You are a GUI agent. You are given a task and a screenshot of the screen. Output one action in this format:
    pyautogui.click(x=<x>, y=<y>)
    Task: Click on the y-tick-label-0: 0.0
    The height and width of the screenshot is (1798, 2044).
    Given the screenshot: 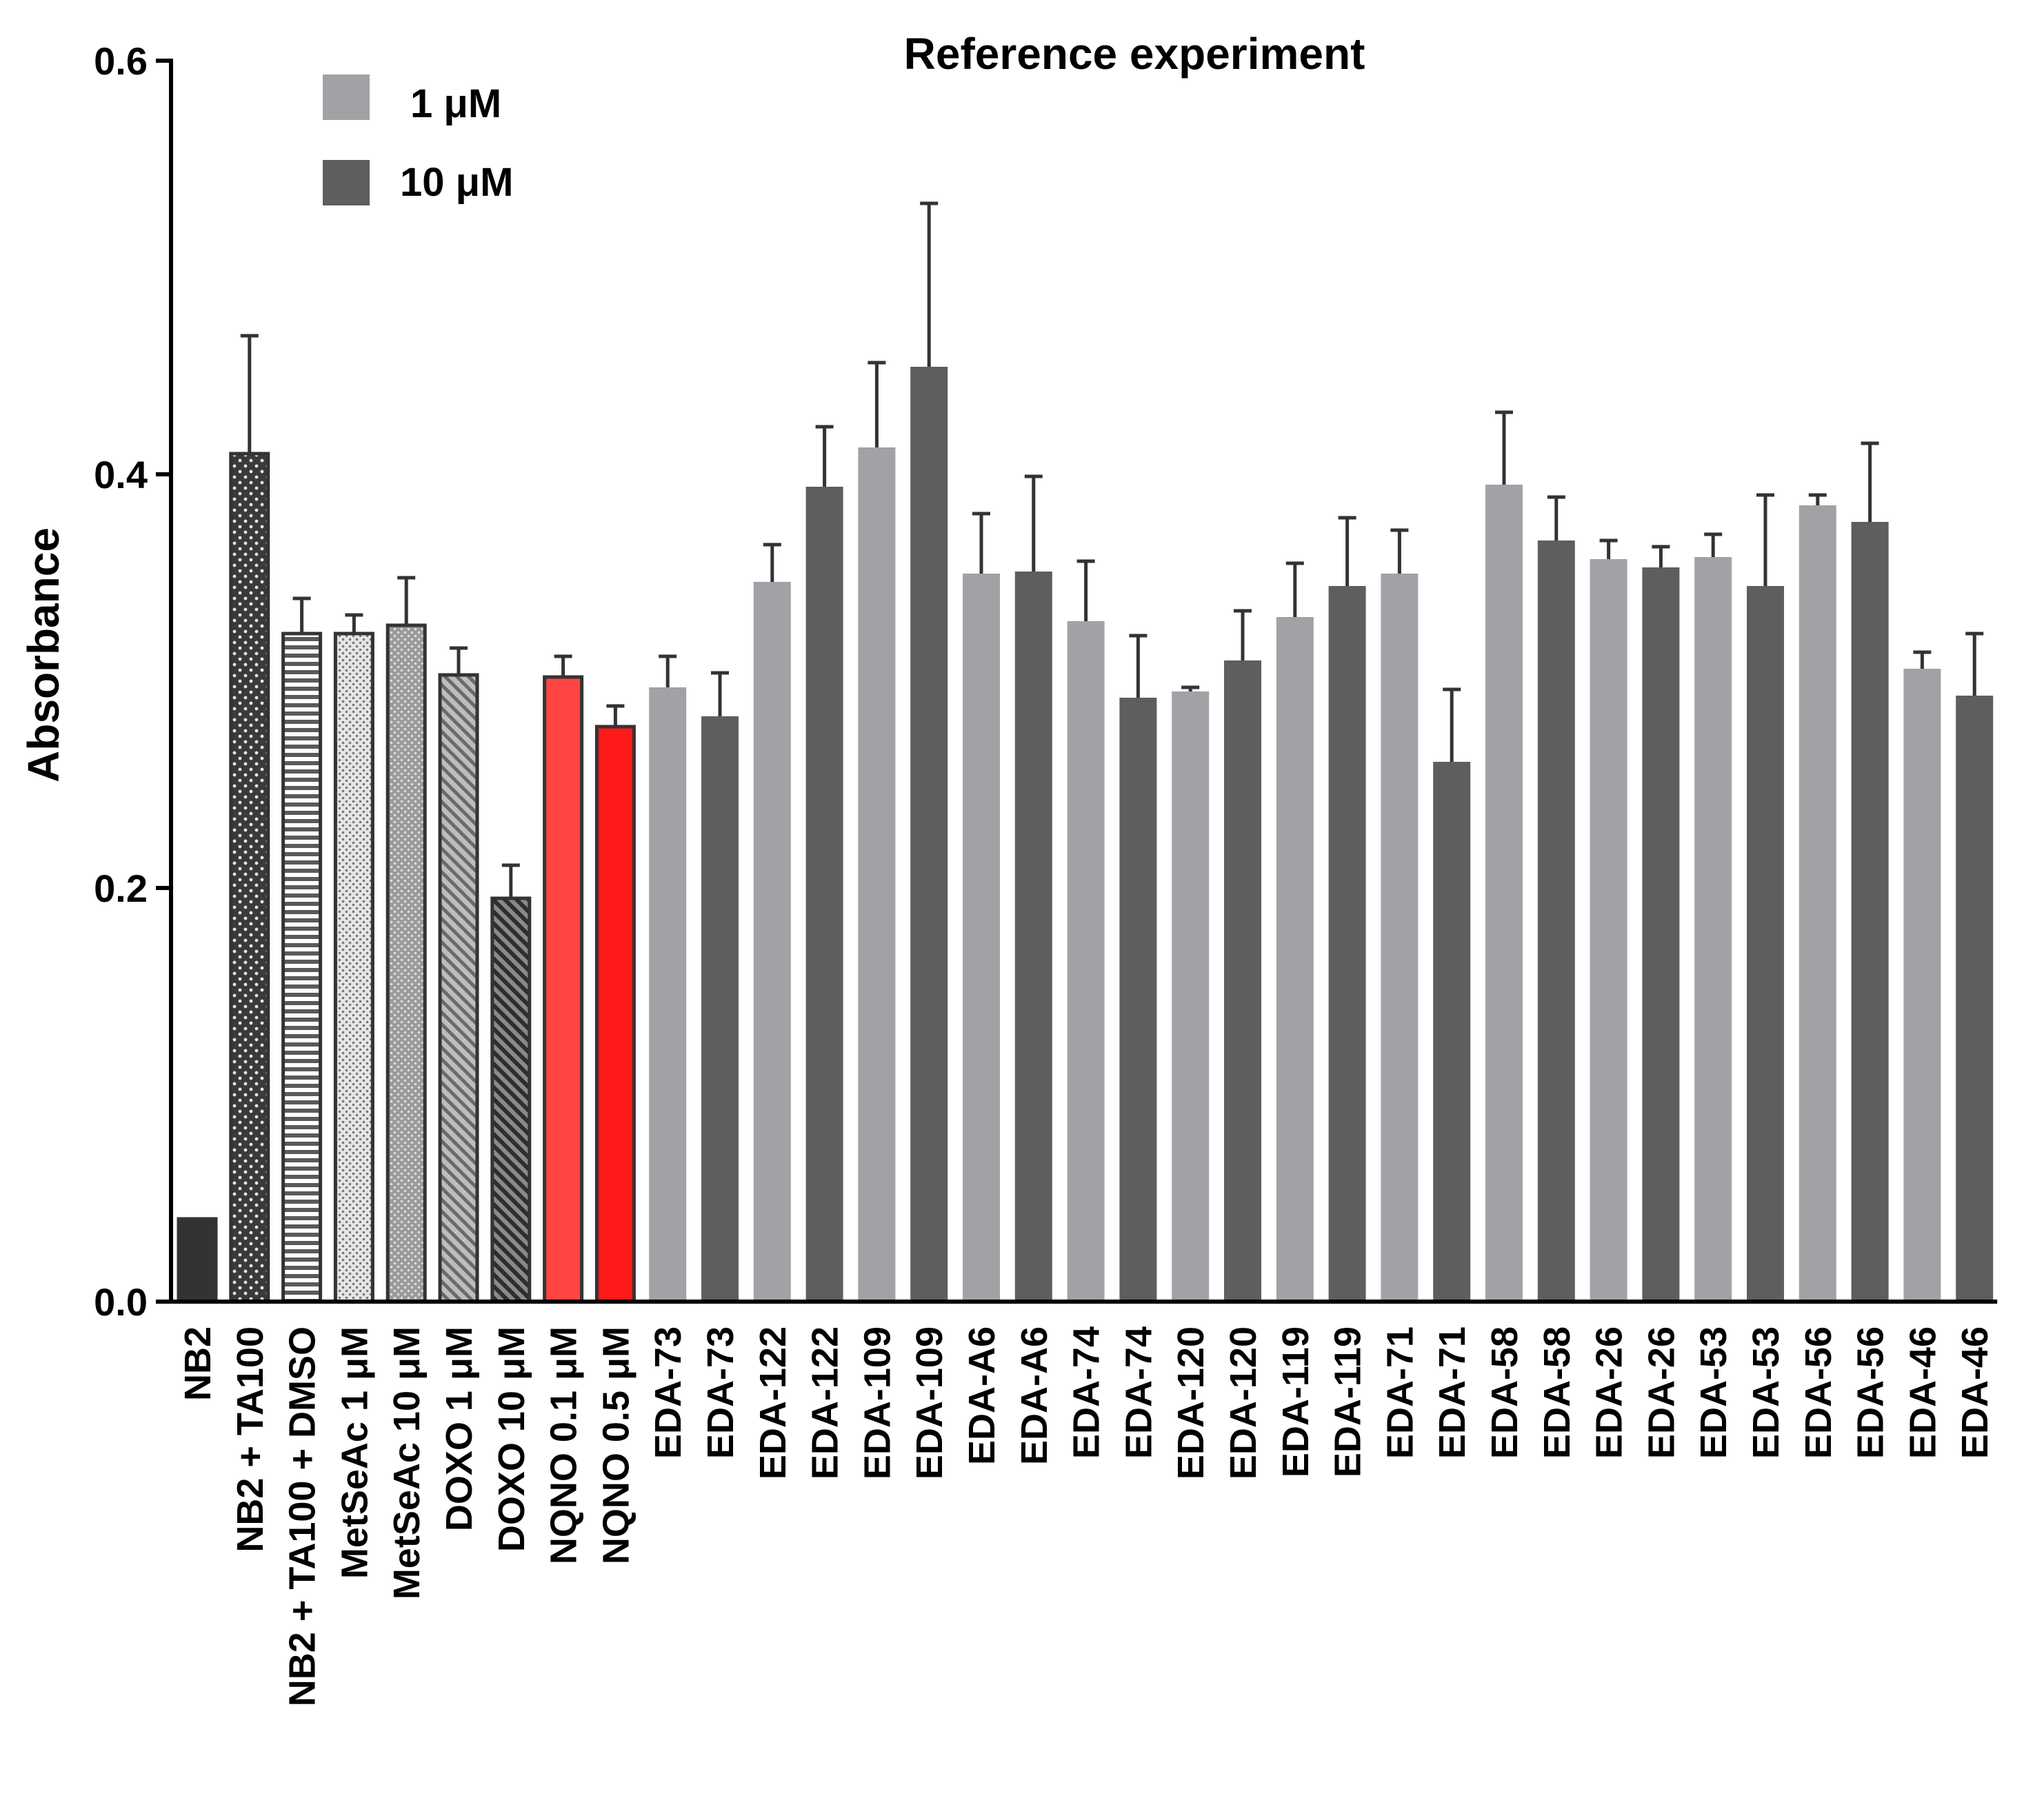 What is the action you would take?
    pyautogui.click(x=121, y=1302)
    